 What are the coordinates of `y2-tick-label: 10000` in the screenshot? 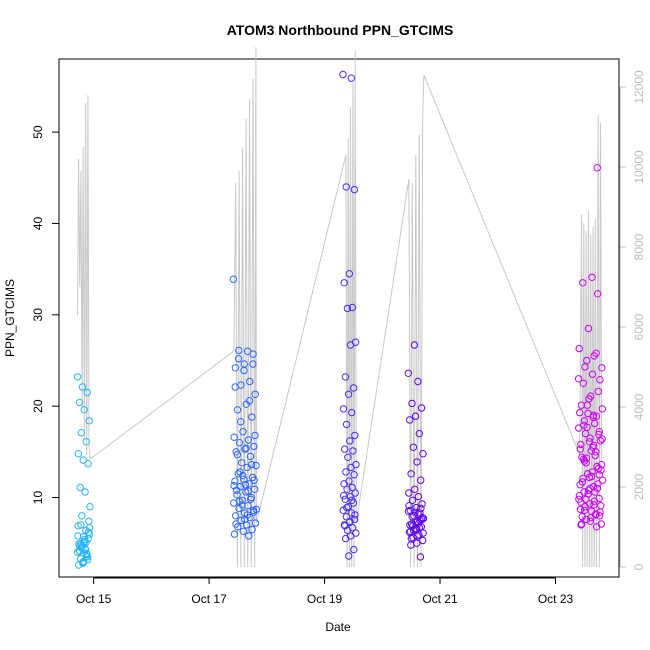 It's located at (639, 167).